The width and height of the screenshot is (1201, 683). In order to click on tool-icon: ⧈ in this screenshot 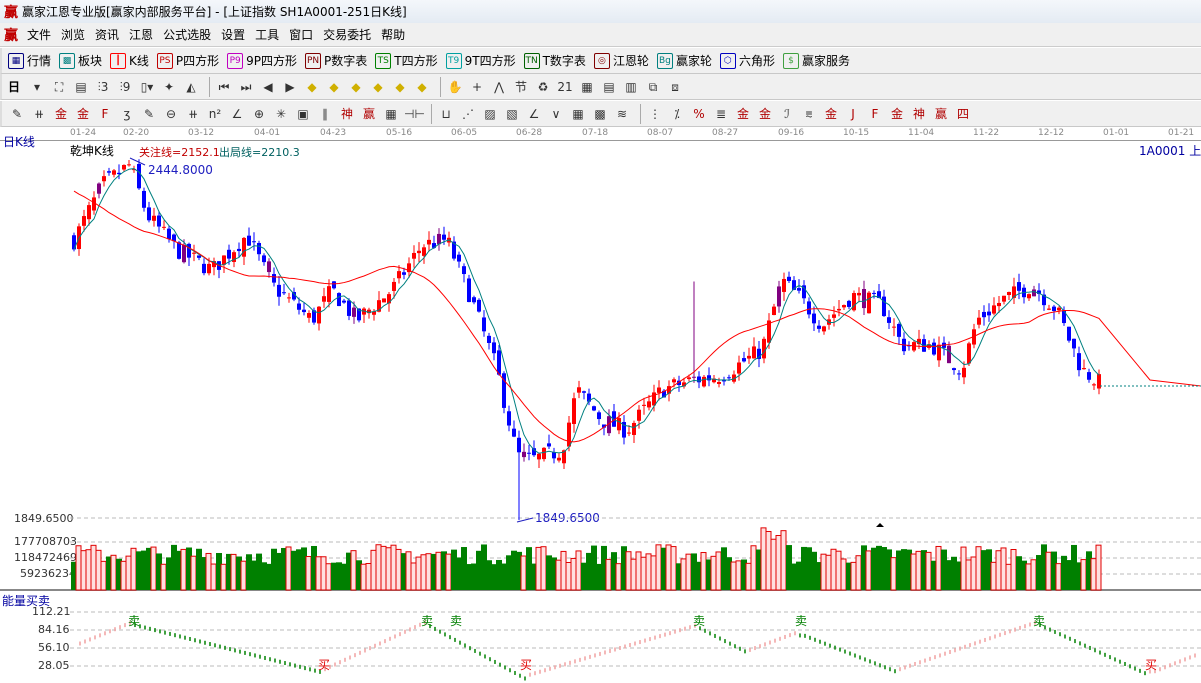, I will do `click(675, 86)`.